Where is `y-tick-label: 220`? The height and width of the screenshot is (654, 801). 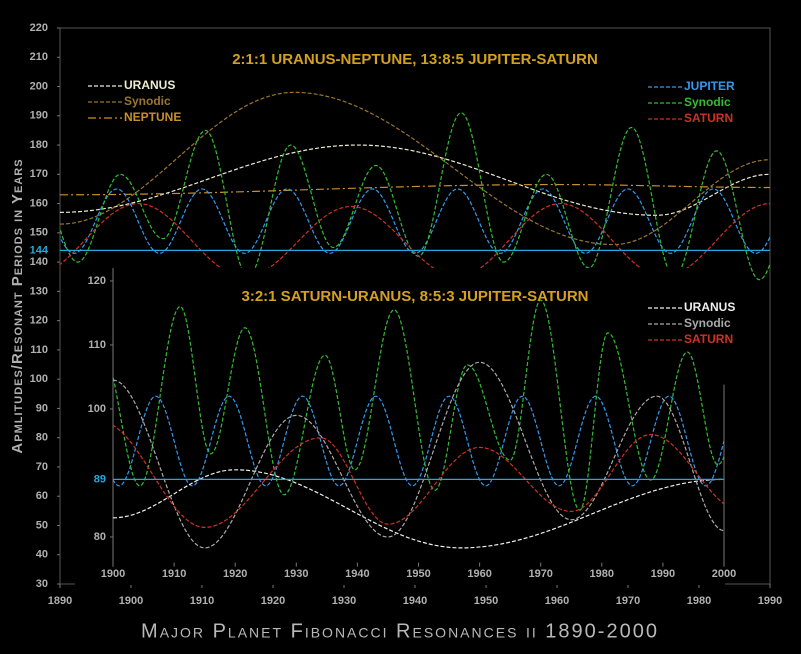 y-tick-label: 220 is located at coordinates (39, 28).